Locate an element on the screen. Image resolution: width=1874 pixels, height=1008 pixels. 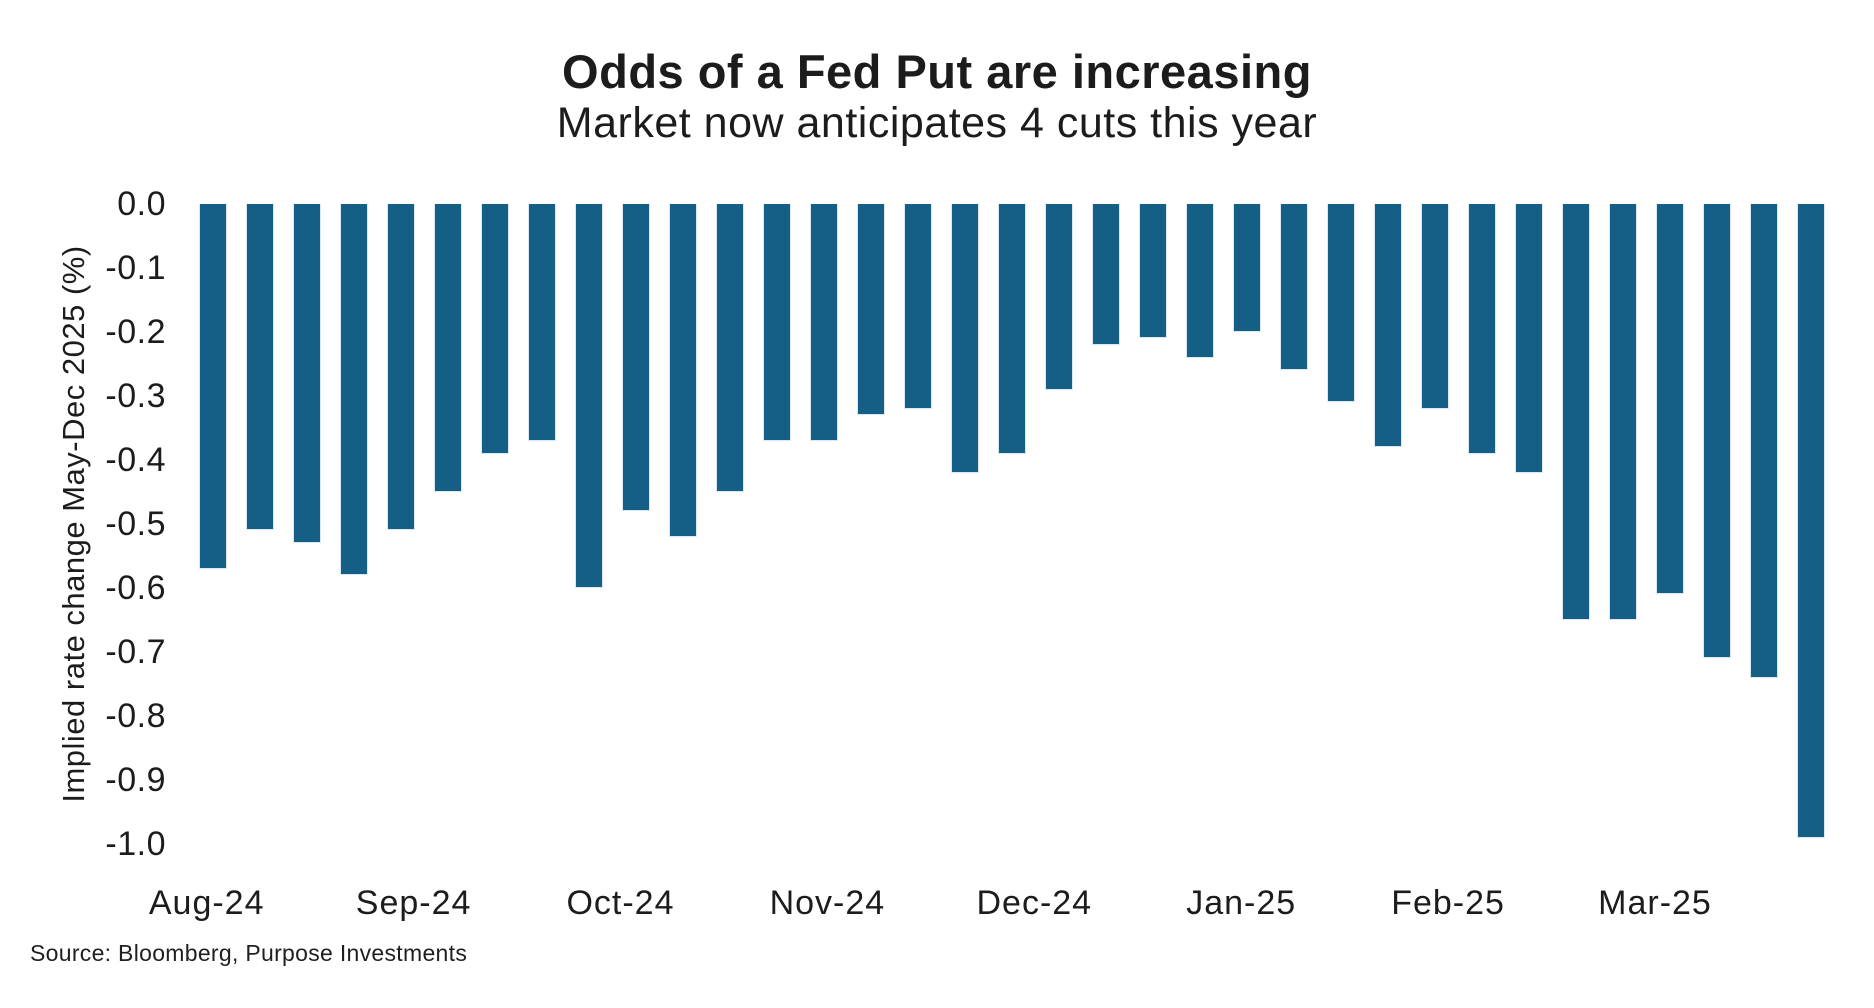
y-tick-label: -0.8 is located at coordinates (135, 716).